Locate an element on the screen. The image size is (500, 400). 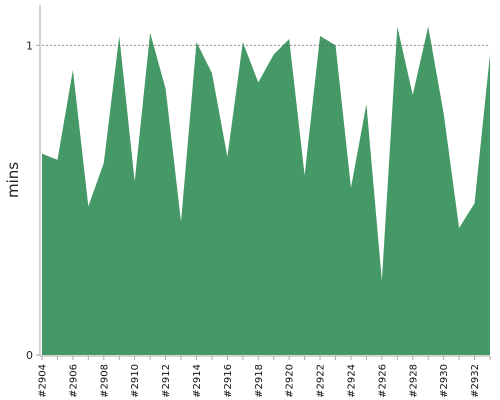
x-tick-label-2912: #2912 is located at coordinates (166, 381).